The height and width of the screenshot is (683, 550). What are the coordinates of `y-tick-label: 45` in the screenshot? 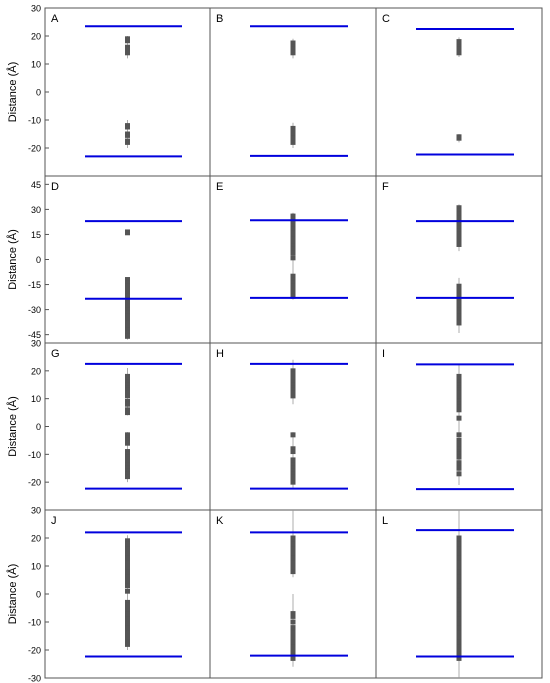 It's located at (36, 185).